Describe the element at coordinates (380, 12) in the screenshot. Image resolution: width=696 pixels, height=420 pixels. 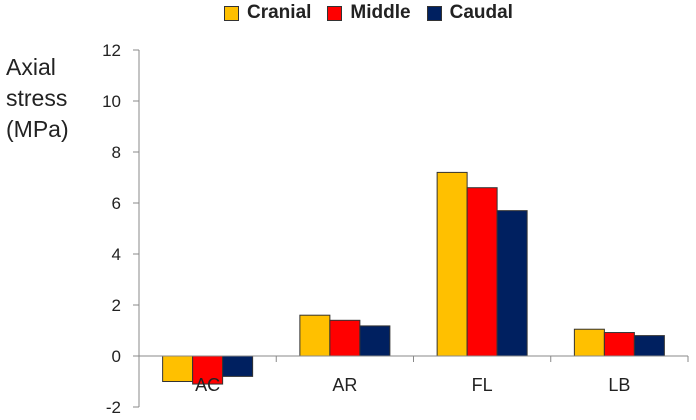
I see `legend-label-middle: Middle` at that location.